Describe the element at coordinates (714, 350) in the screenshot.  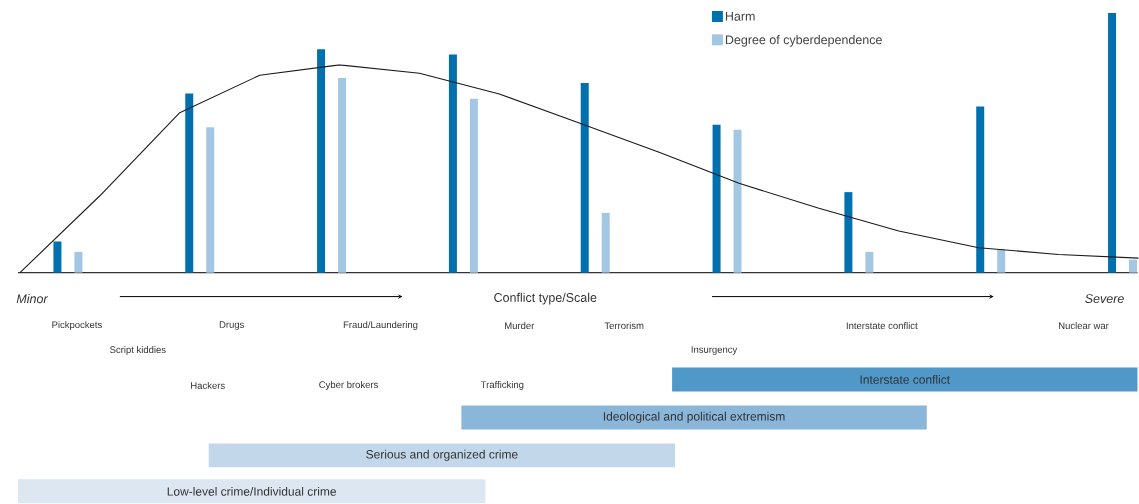
I see `text: Insurgency` at that location.